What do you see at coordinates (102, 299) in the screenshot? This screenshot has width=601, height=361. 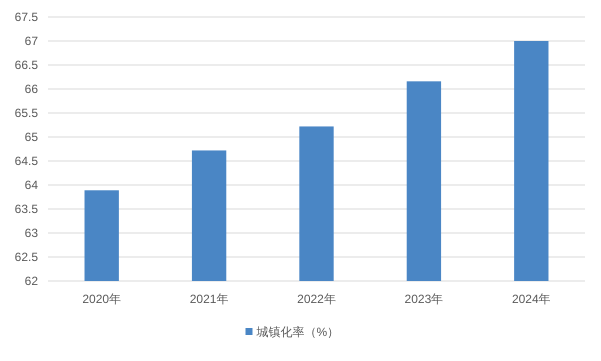 I see `x-tick-label: 2020年` at bounding box center [102, 299].